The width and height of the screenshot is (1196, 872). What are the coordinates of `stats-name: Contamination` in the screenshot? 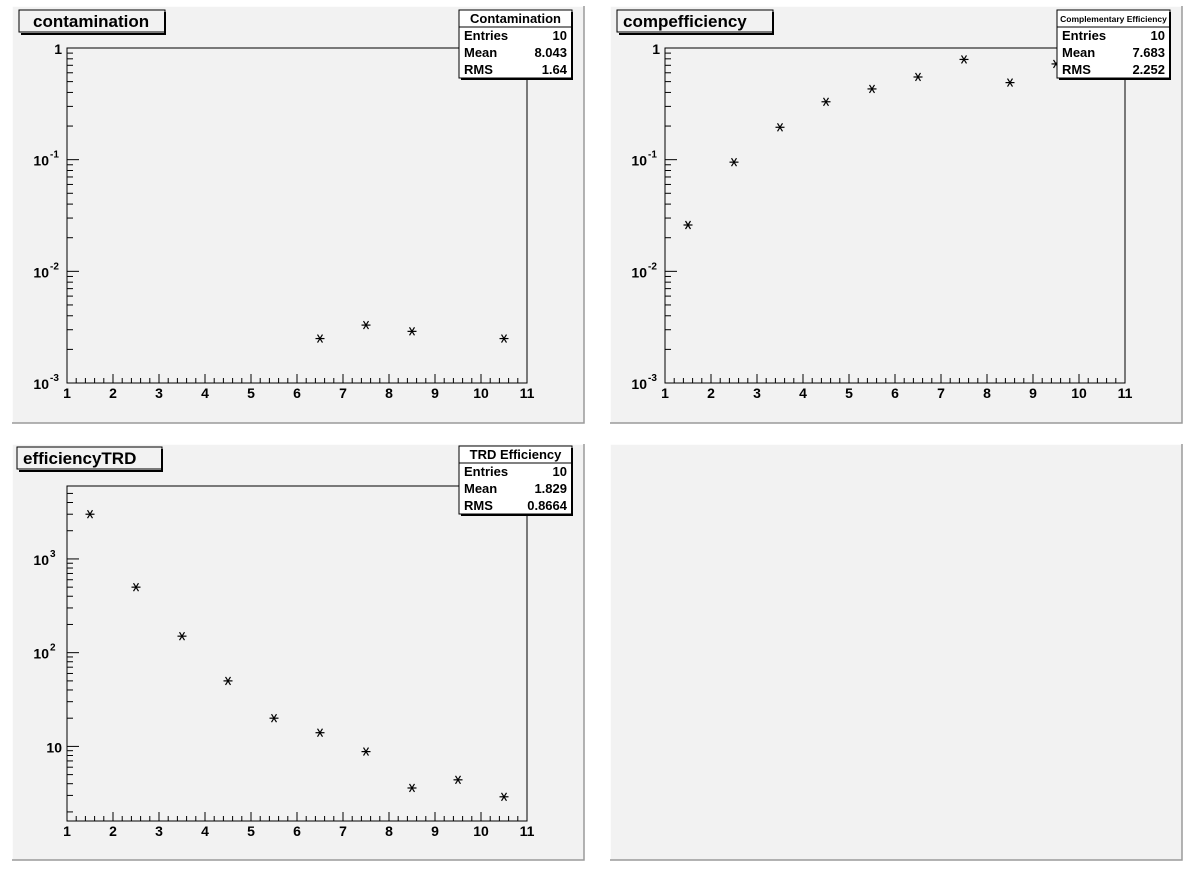 It's located at (515, 18).